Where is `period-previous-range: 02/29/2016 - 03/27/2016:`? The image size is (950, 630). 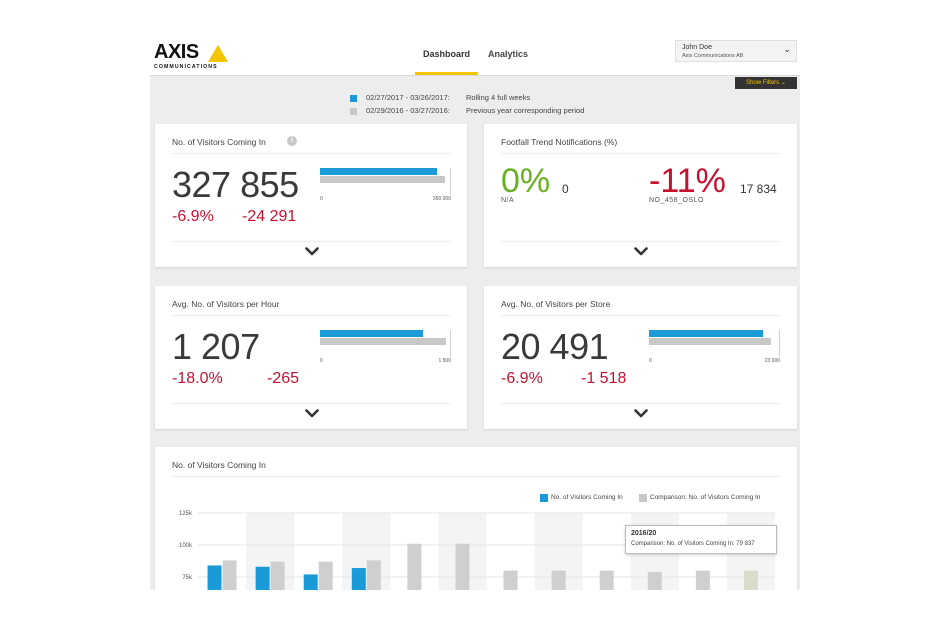 period-previous-range: 02/29/2016 - 03/27/2016: is located at coordinates (408, 110).